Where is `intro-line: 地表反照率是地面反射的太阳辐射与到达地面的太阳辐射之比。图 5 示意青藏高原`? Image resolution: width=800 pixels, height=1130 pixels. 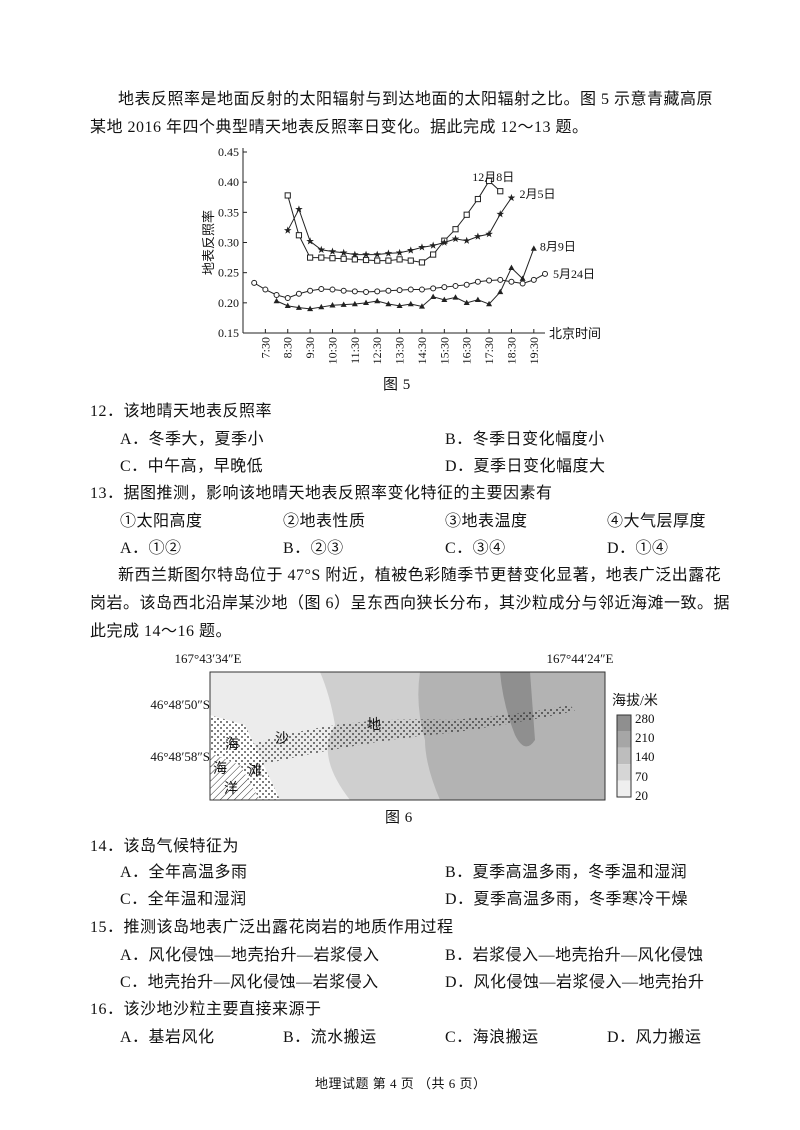 intro-line: 地表反照率是地面反射的太阳辐射与到达地面的太阳辐射之比。图 5 示意青藏高原 is located at coordinates (416, 99).